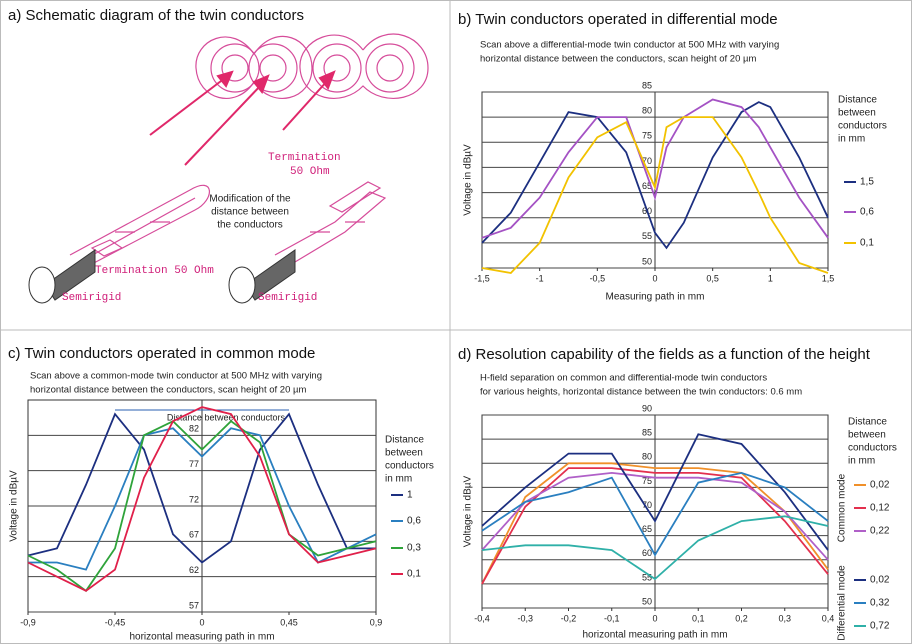 This screenshot has height=644, width=912. I want to click on y-tick-label: 60, so click(647, 553).